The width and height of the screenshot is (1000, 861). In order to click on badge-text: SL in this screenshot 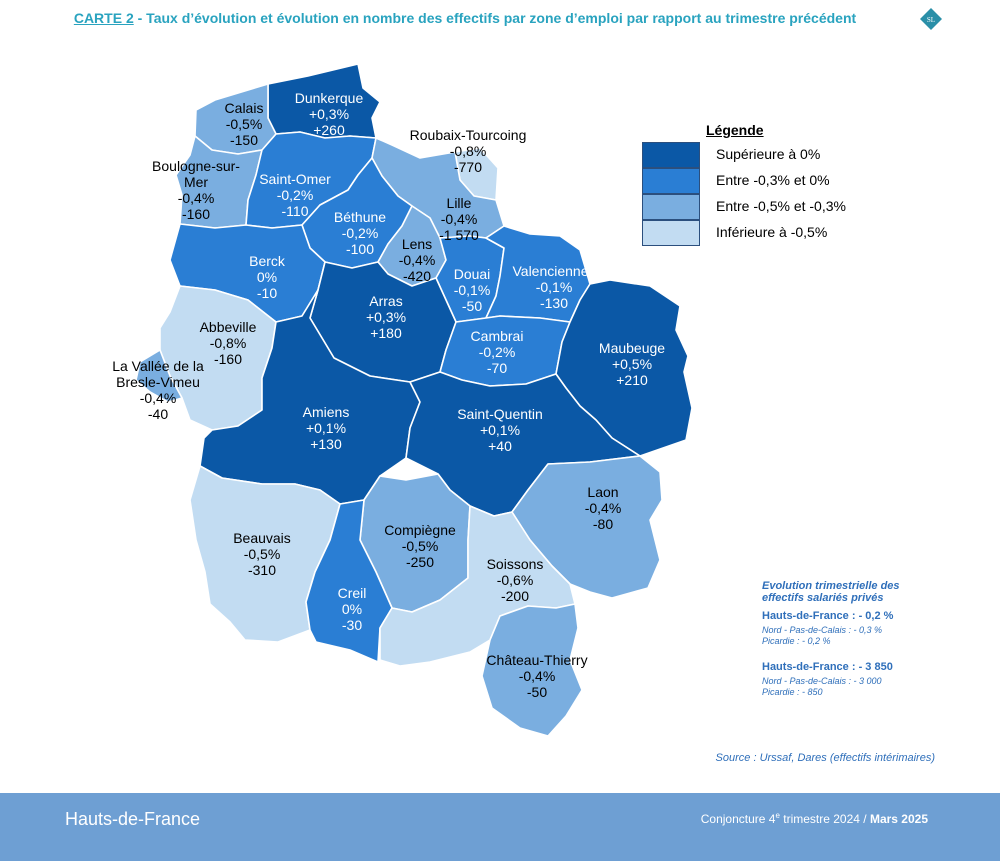, I will do `click(931, 20)`.